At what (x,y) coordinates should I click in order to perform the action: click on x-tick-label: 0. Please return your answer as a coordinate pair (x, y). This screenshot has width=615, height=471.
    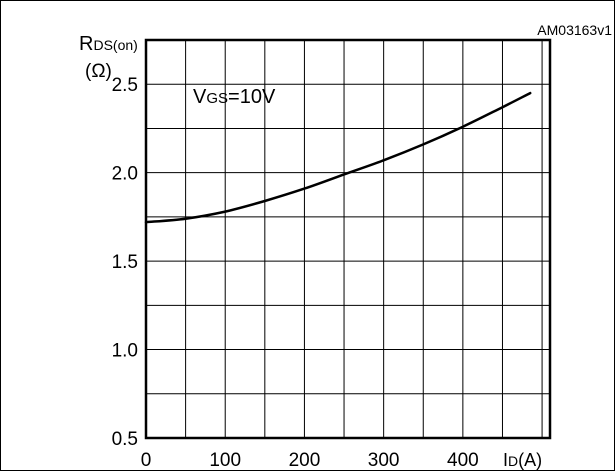
    Looking at the image, I should click on (146, 460).